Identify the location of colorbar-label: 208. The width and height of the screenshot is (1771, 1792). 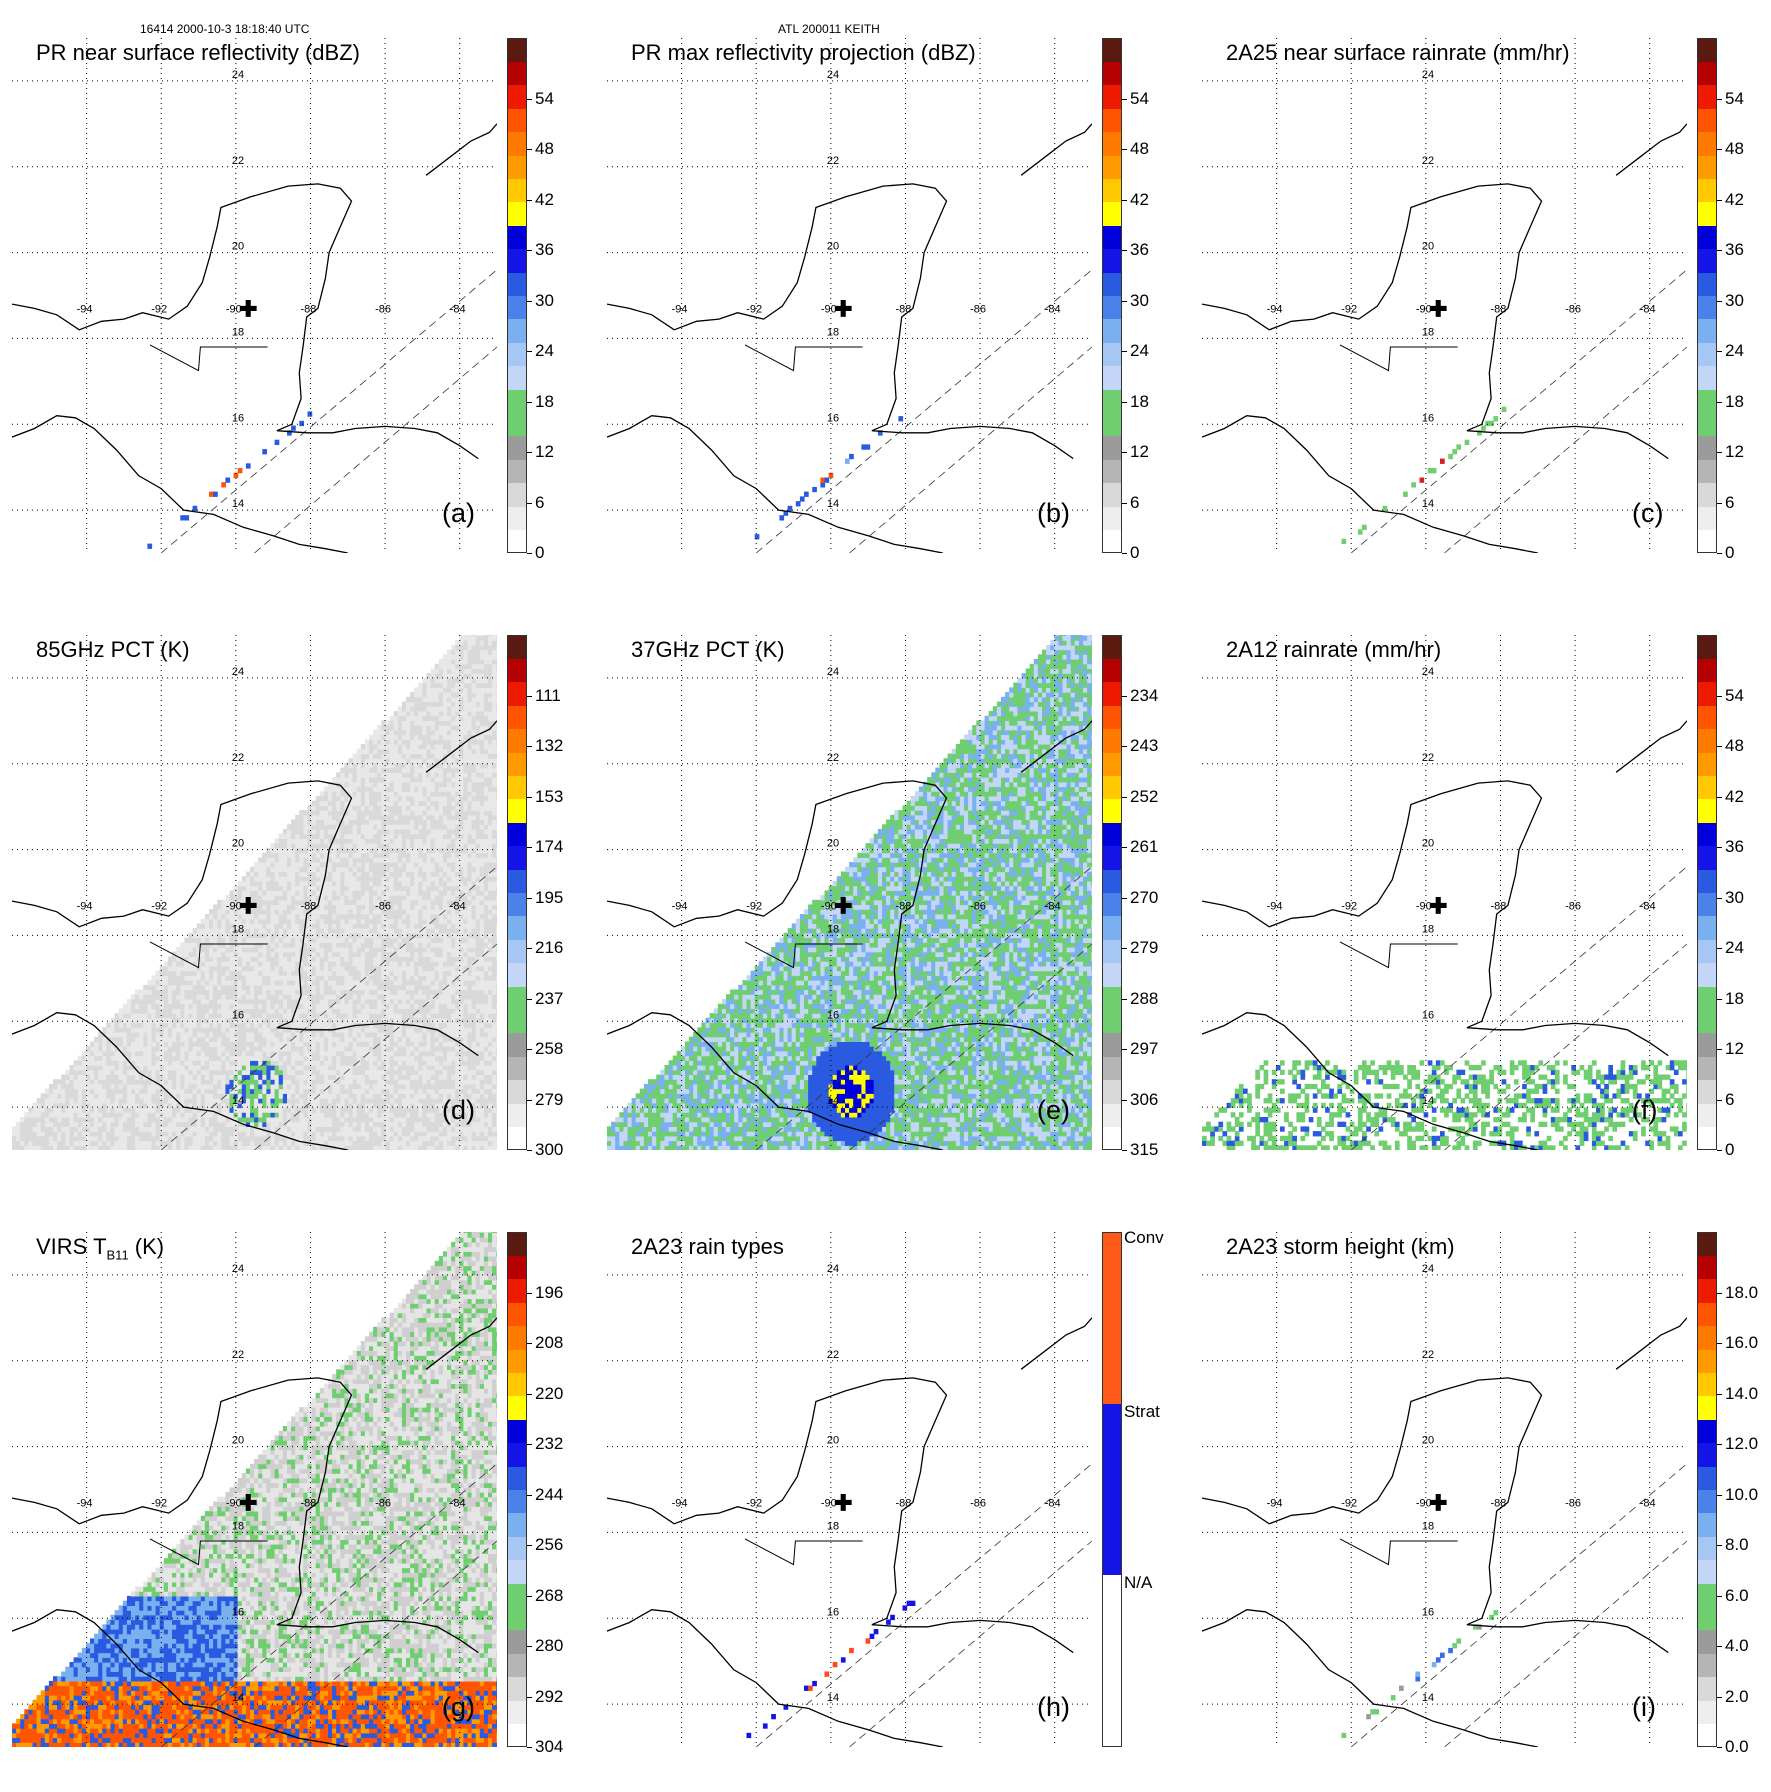
(549, 1343).